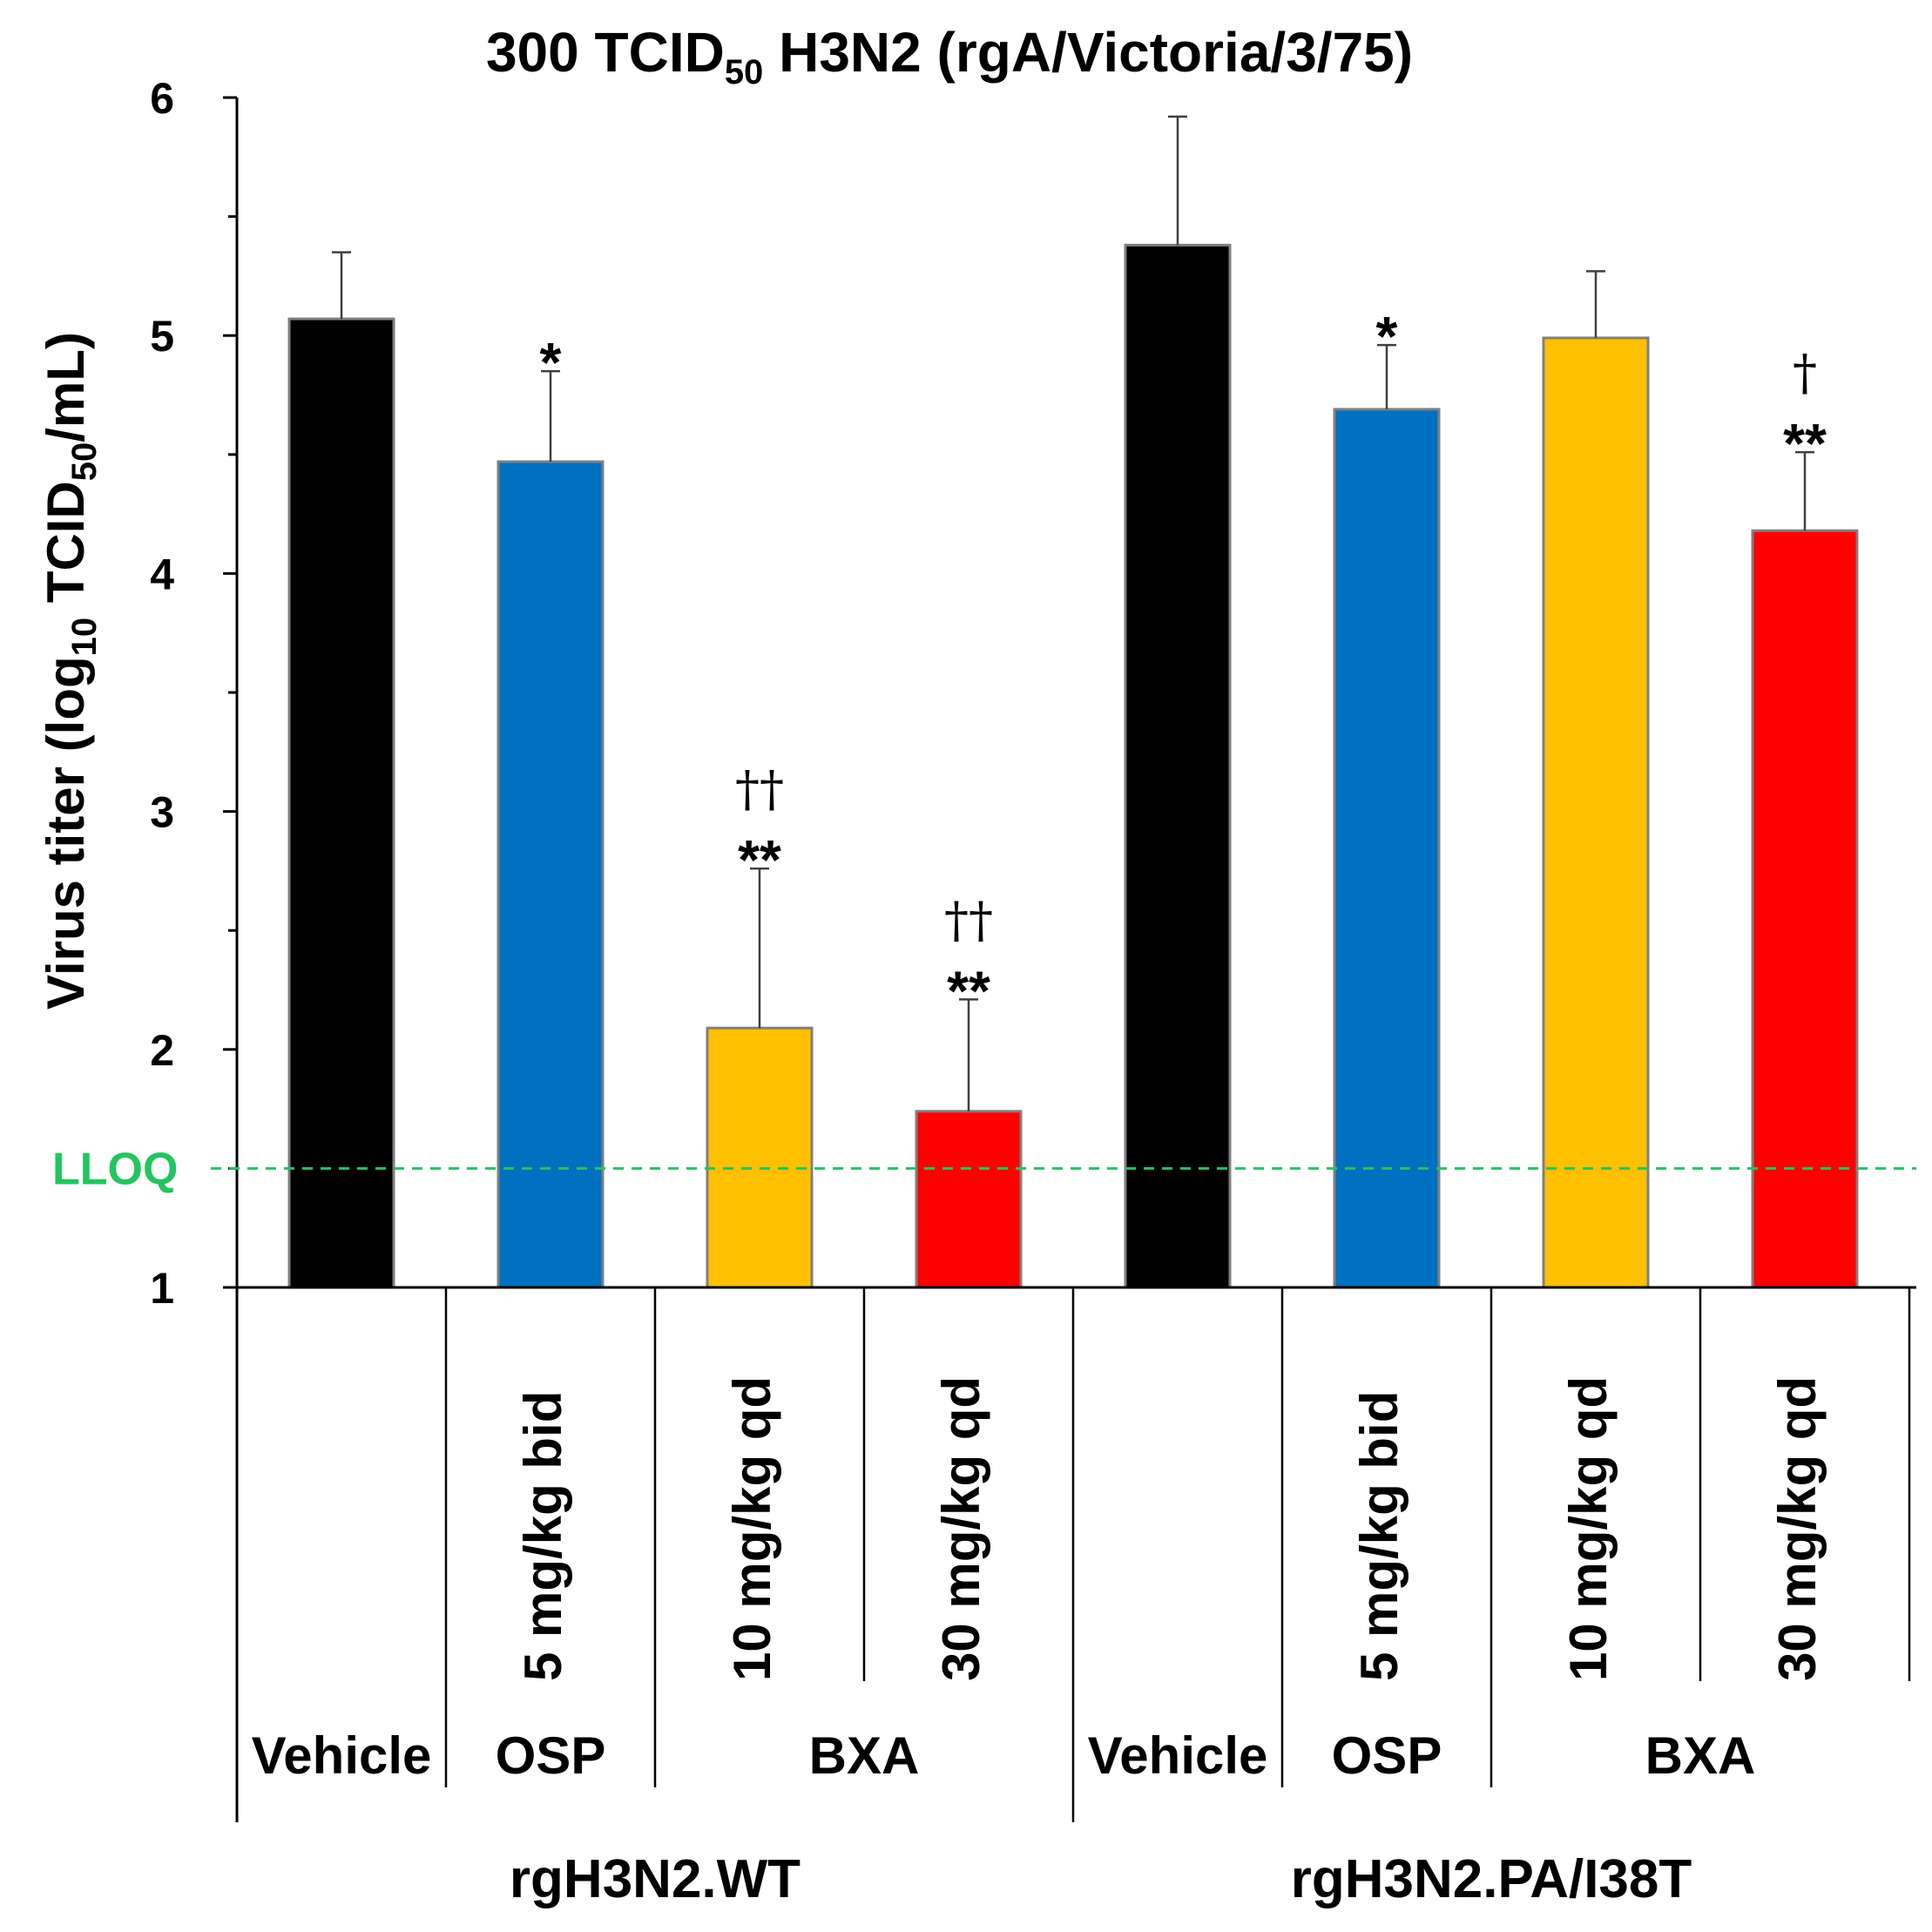 The height and width of the screenshot is (1932, 1932). Describe the element at coordinates (1805, 373) in the screenshot. I see `significance-daggers: †` at that location.